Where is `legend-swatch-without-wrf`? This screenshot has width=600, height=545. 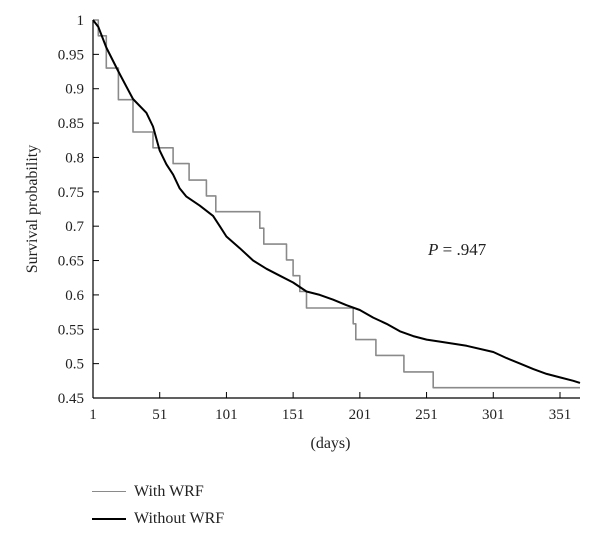
legend-swatch-without-wrf is located at coordinates (109, 518).